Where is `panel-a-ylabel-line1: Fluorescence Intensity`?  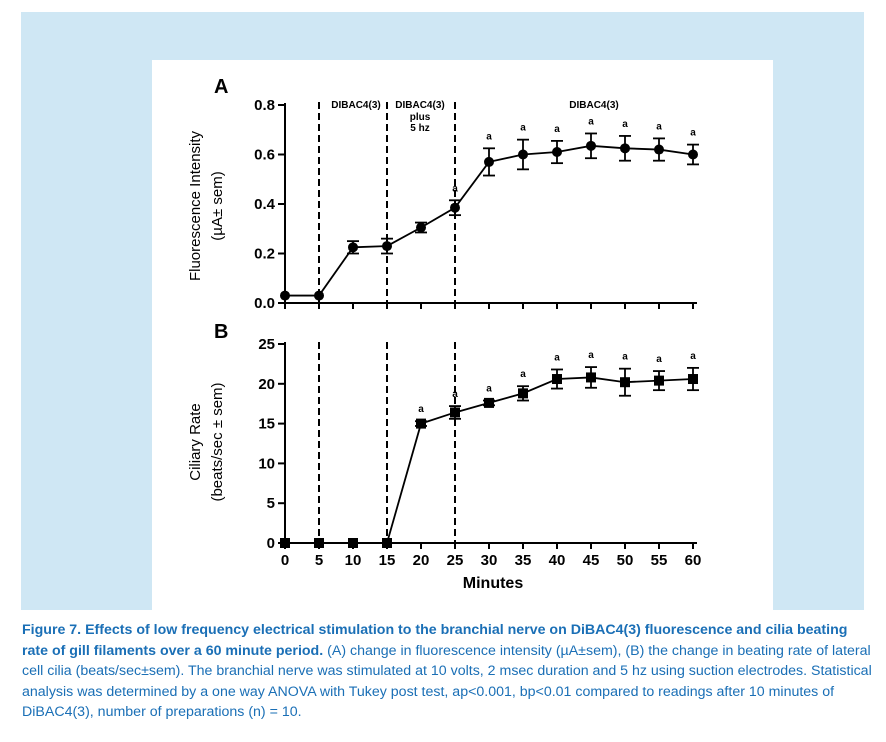 panel-a-ylabel-line1: Fluorescence Intensity is located at coordinates (195, 205).